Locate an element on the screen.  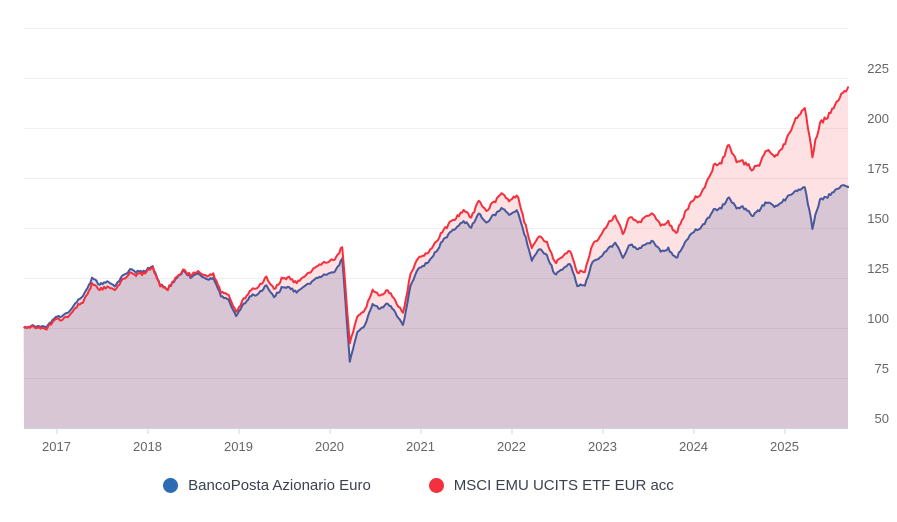
x-axis-label: 2022 is located at coordinates (511, 446).